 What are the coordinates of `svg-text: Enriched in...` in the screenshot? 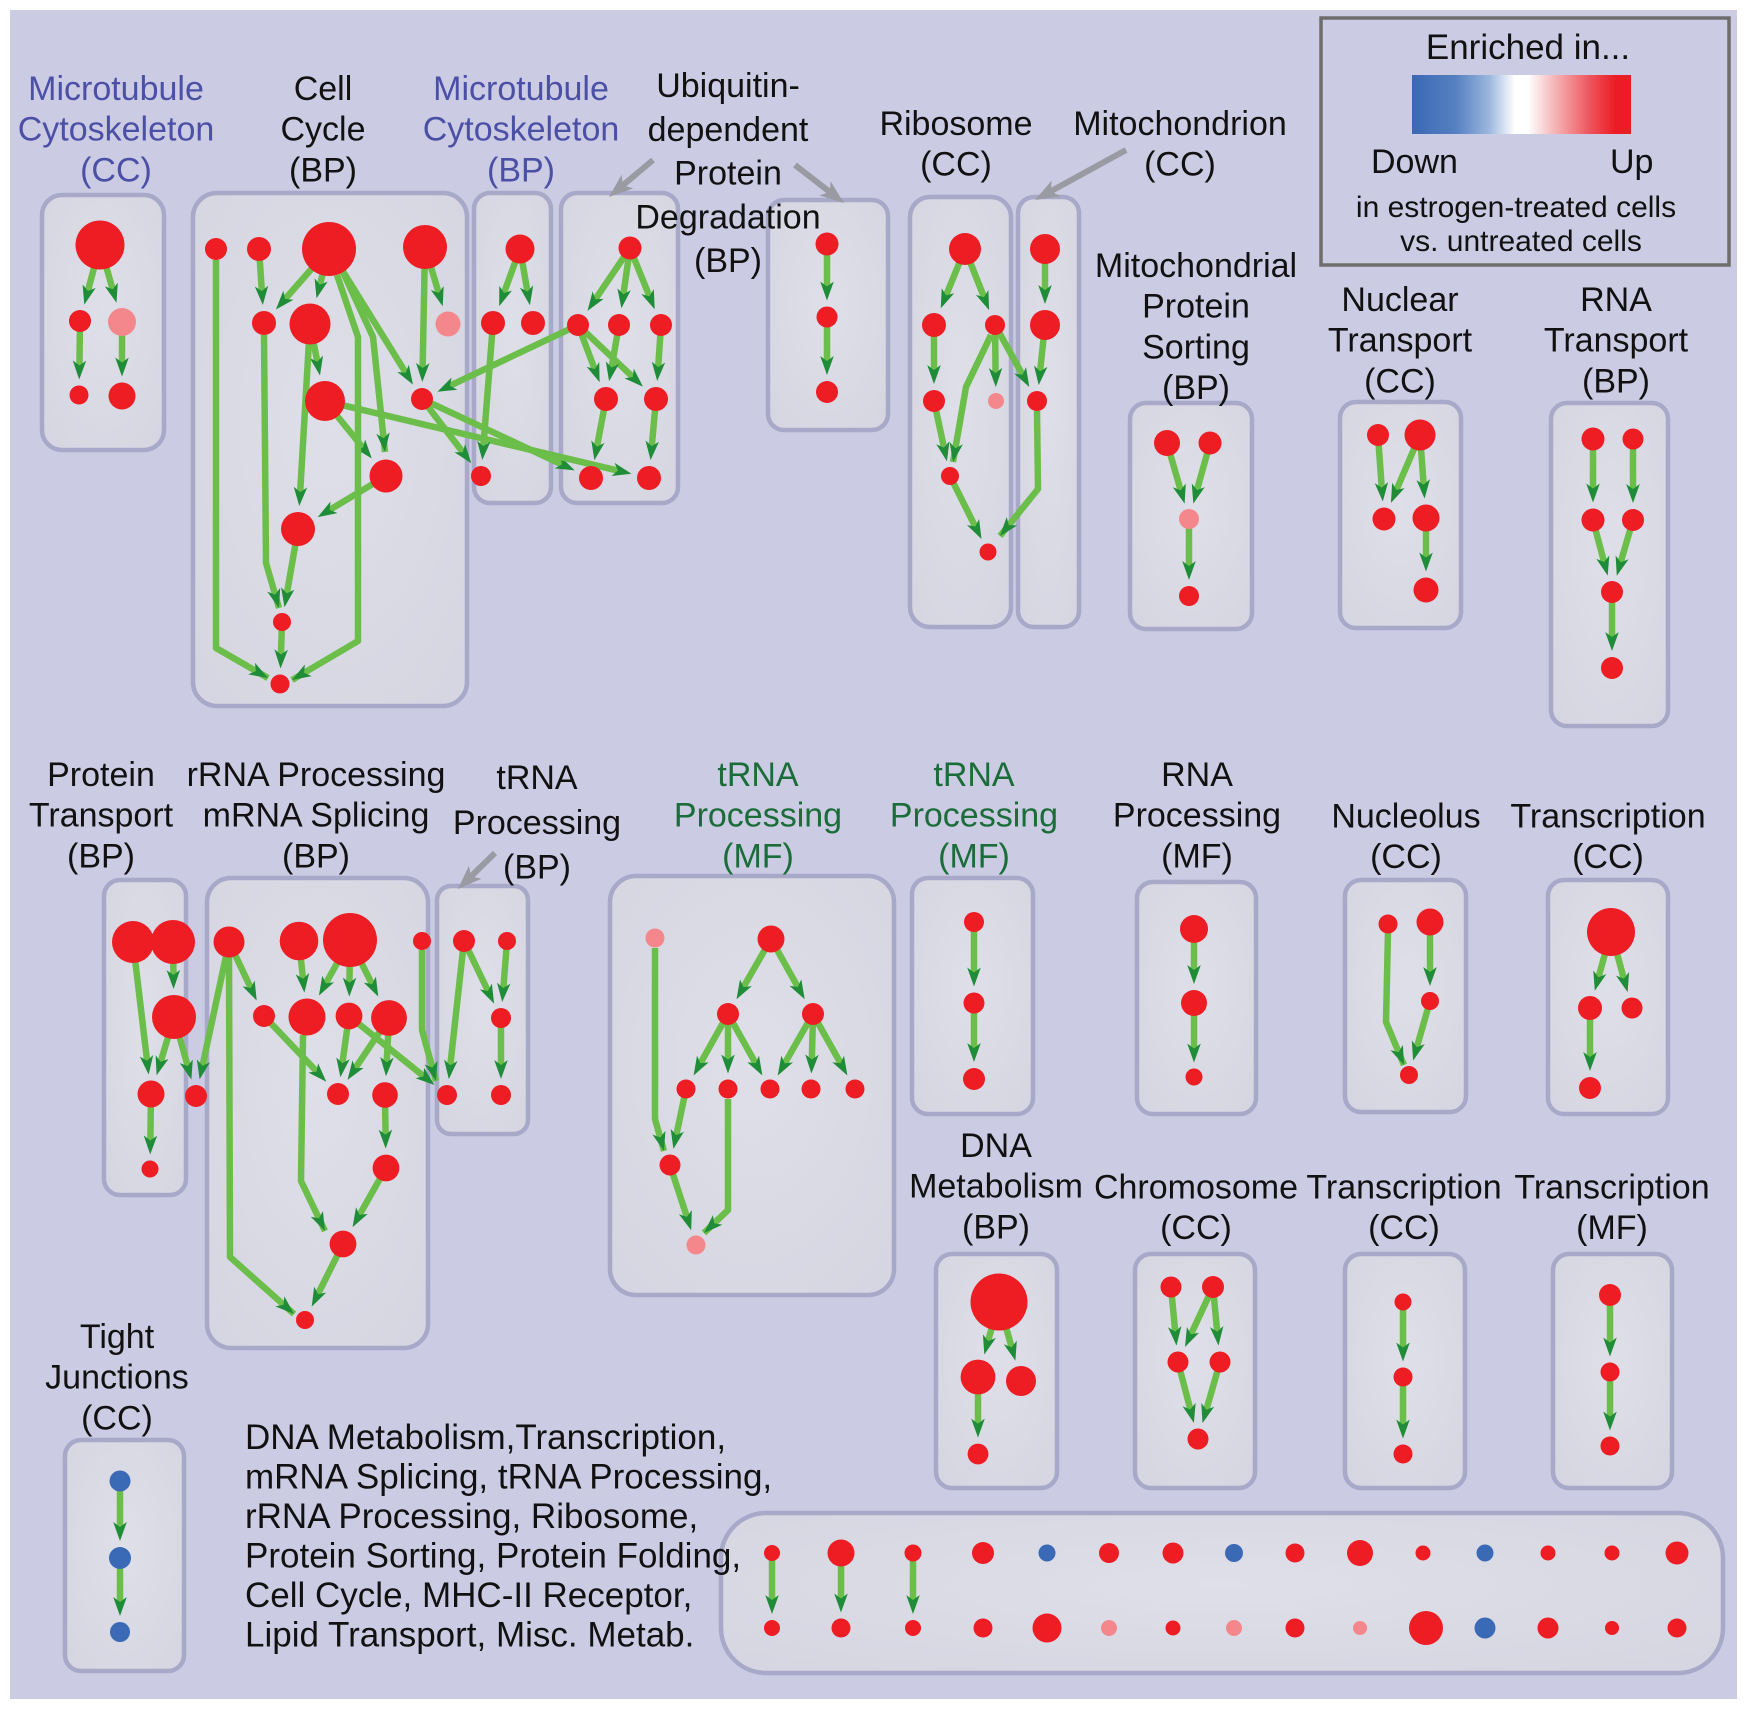 It's located at (1528, 47).